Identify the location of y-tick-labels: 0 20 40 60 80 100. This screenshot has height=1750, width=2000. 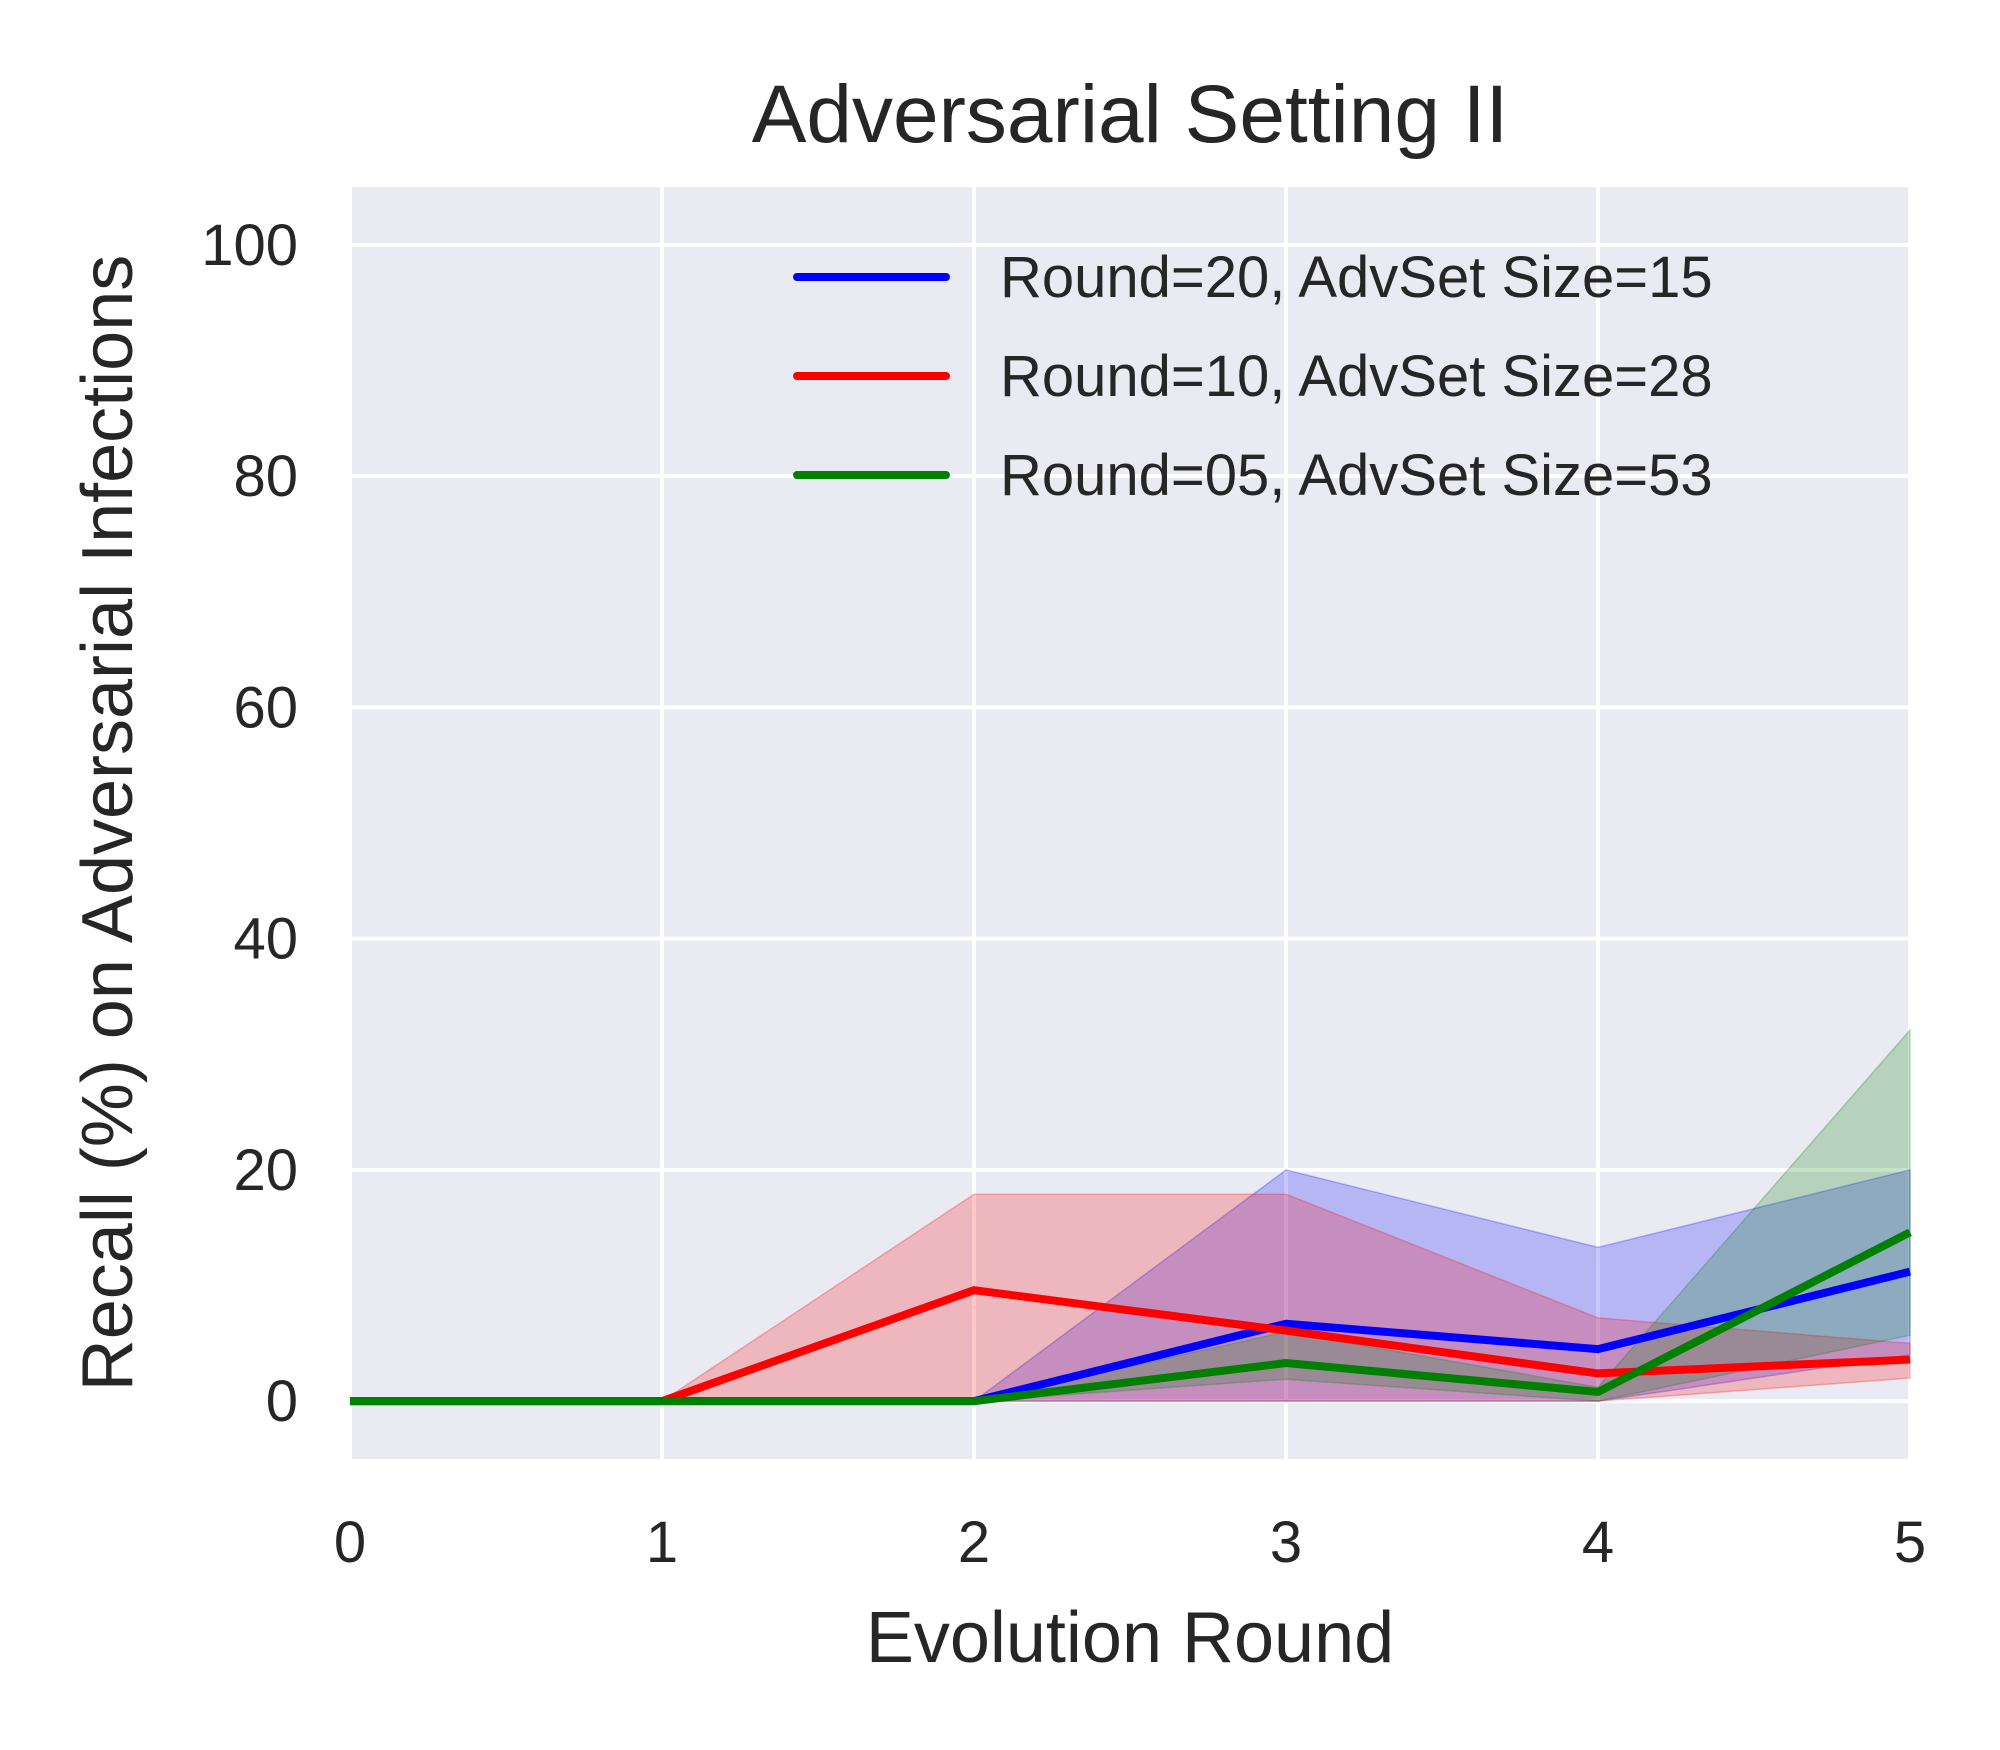
(249, 823).